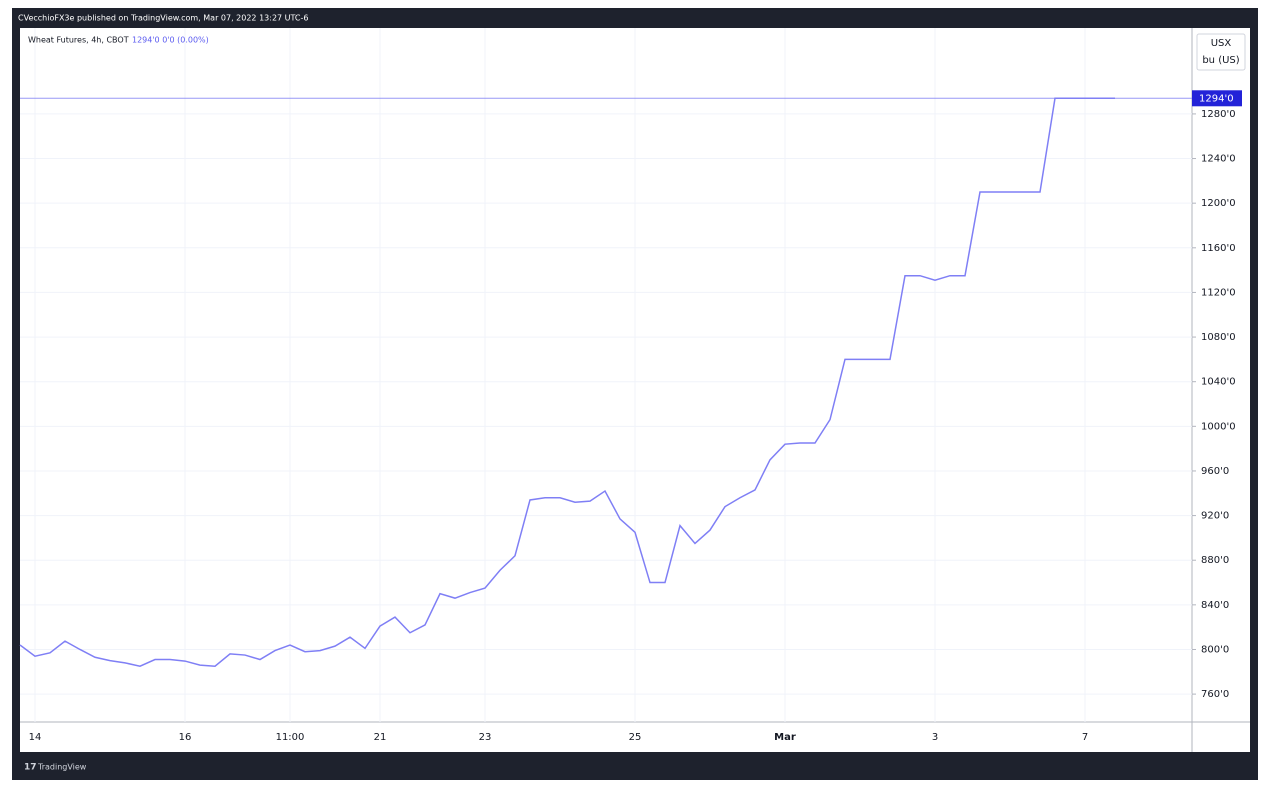 The height and width of the screenshot is (788, 1270). I want to click on y-tick-label: 840'0, so click(1215, 605).